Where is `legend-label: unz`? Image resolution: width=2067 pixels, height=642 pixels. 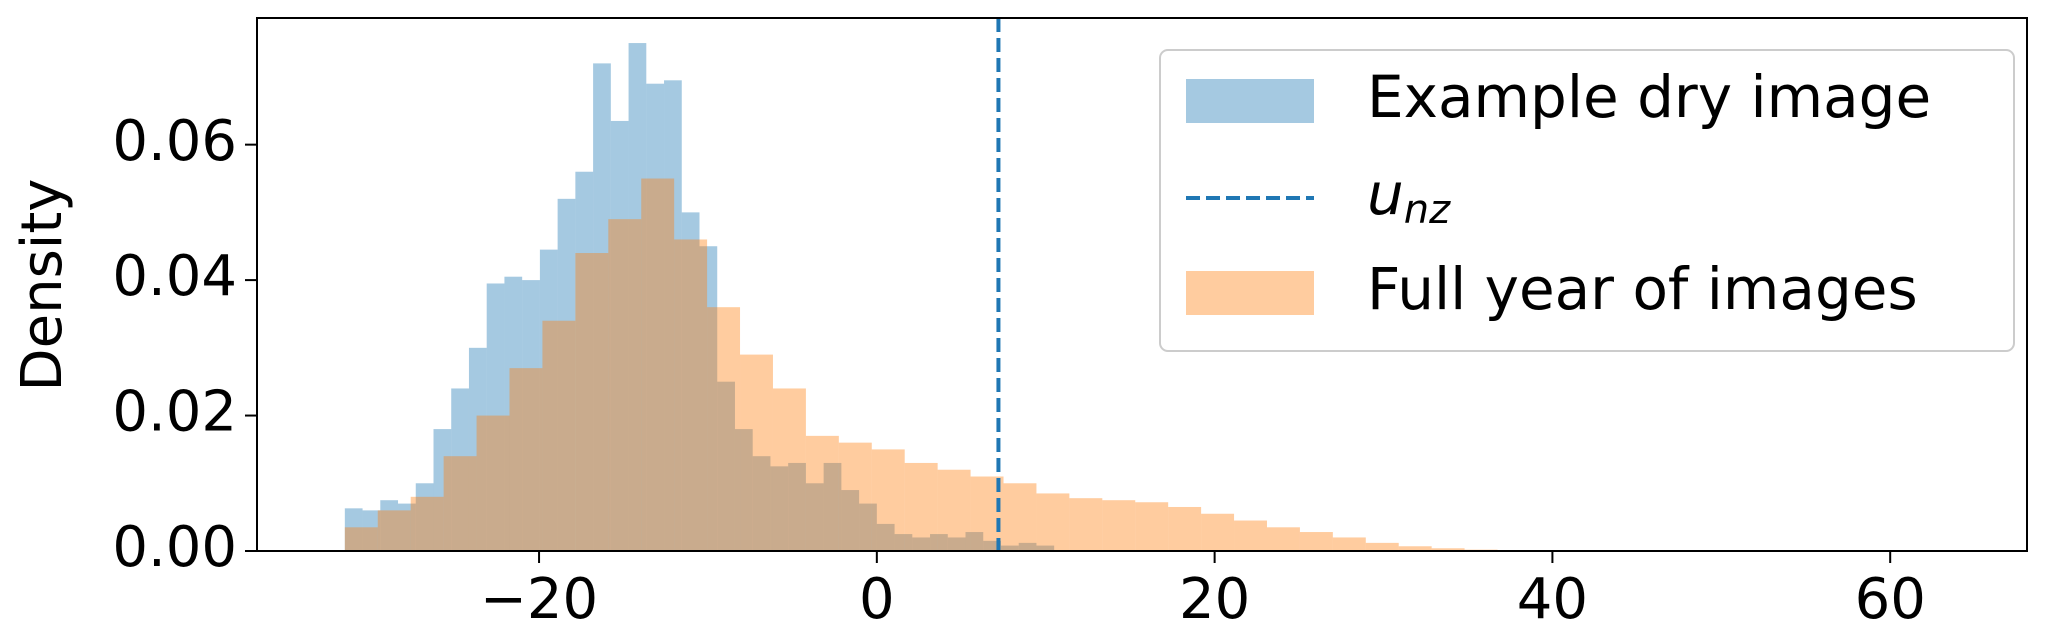 legend-label: unz is located at coordinates (1409, 196).